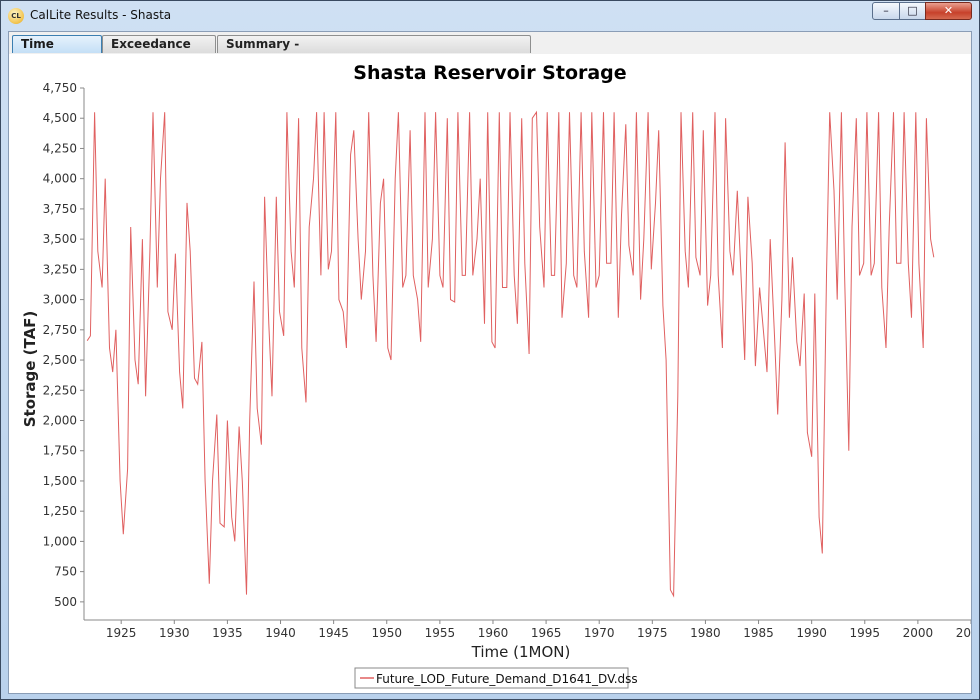 The height and width of the screenshot is (700, 980). Describe the element at coordinates (918, 633) in the screenshot. I see `x-tick-label: 2000` at that location.